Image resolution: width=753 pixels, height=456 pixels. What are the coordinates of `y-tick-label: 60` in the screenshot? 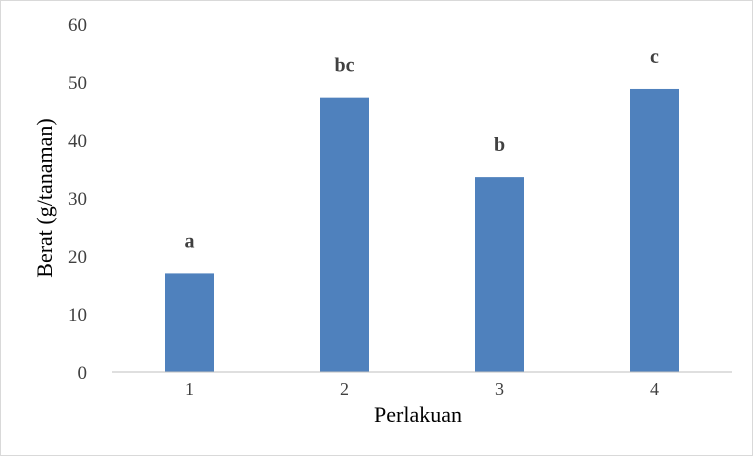 It's located at (77, 25).